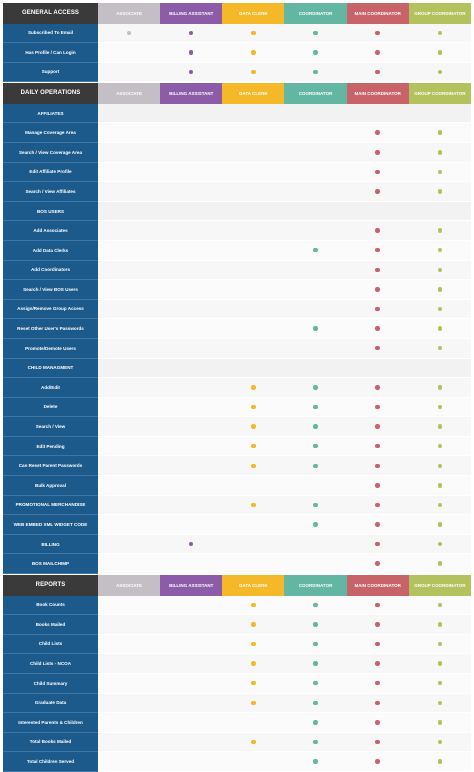 The height and width of the screenshot is (772, 474). What do you see at coordinates (237, 505) in the screenshot?
I see `permission-row: PROMOTIONAL MERCHANDISE` at bounding box center [237, 505].